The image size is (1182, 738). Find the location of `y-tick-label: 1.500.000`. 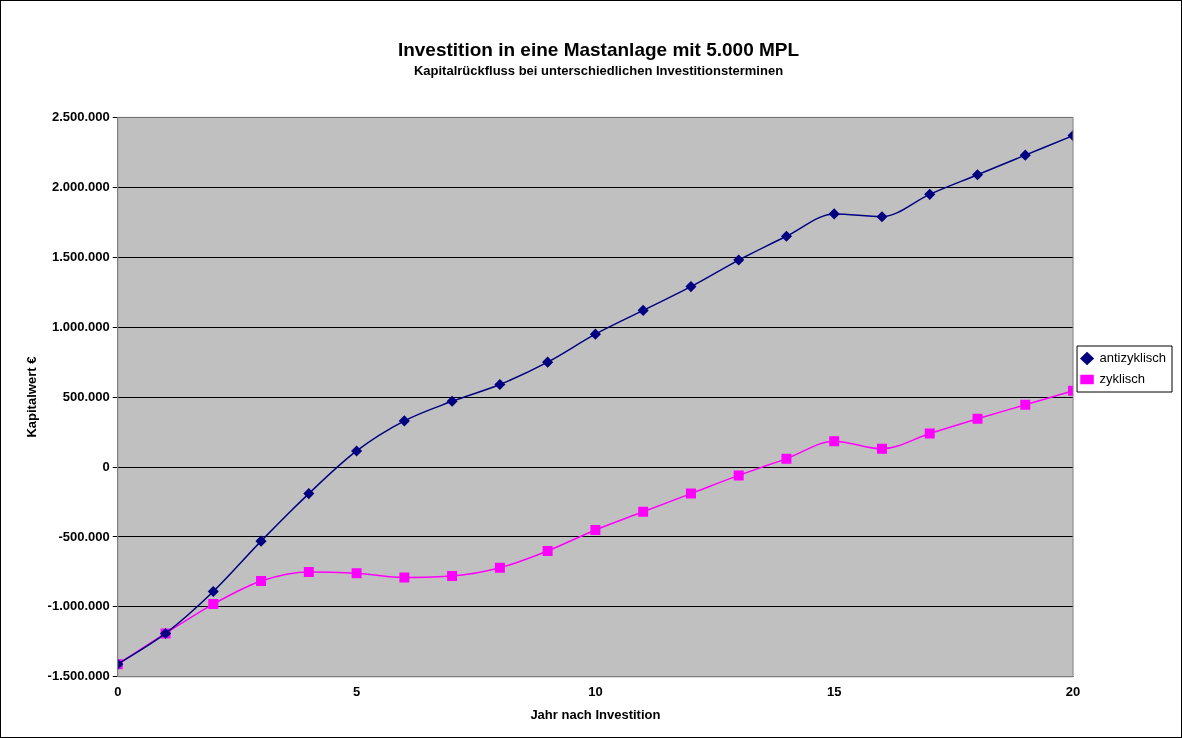

y-tick-label: 1.500.000 is located at coordinates (80, 256).